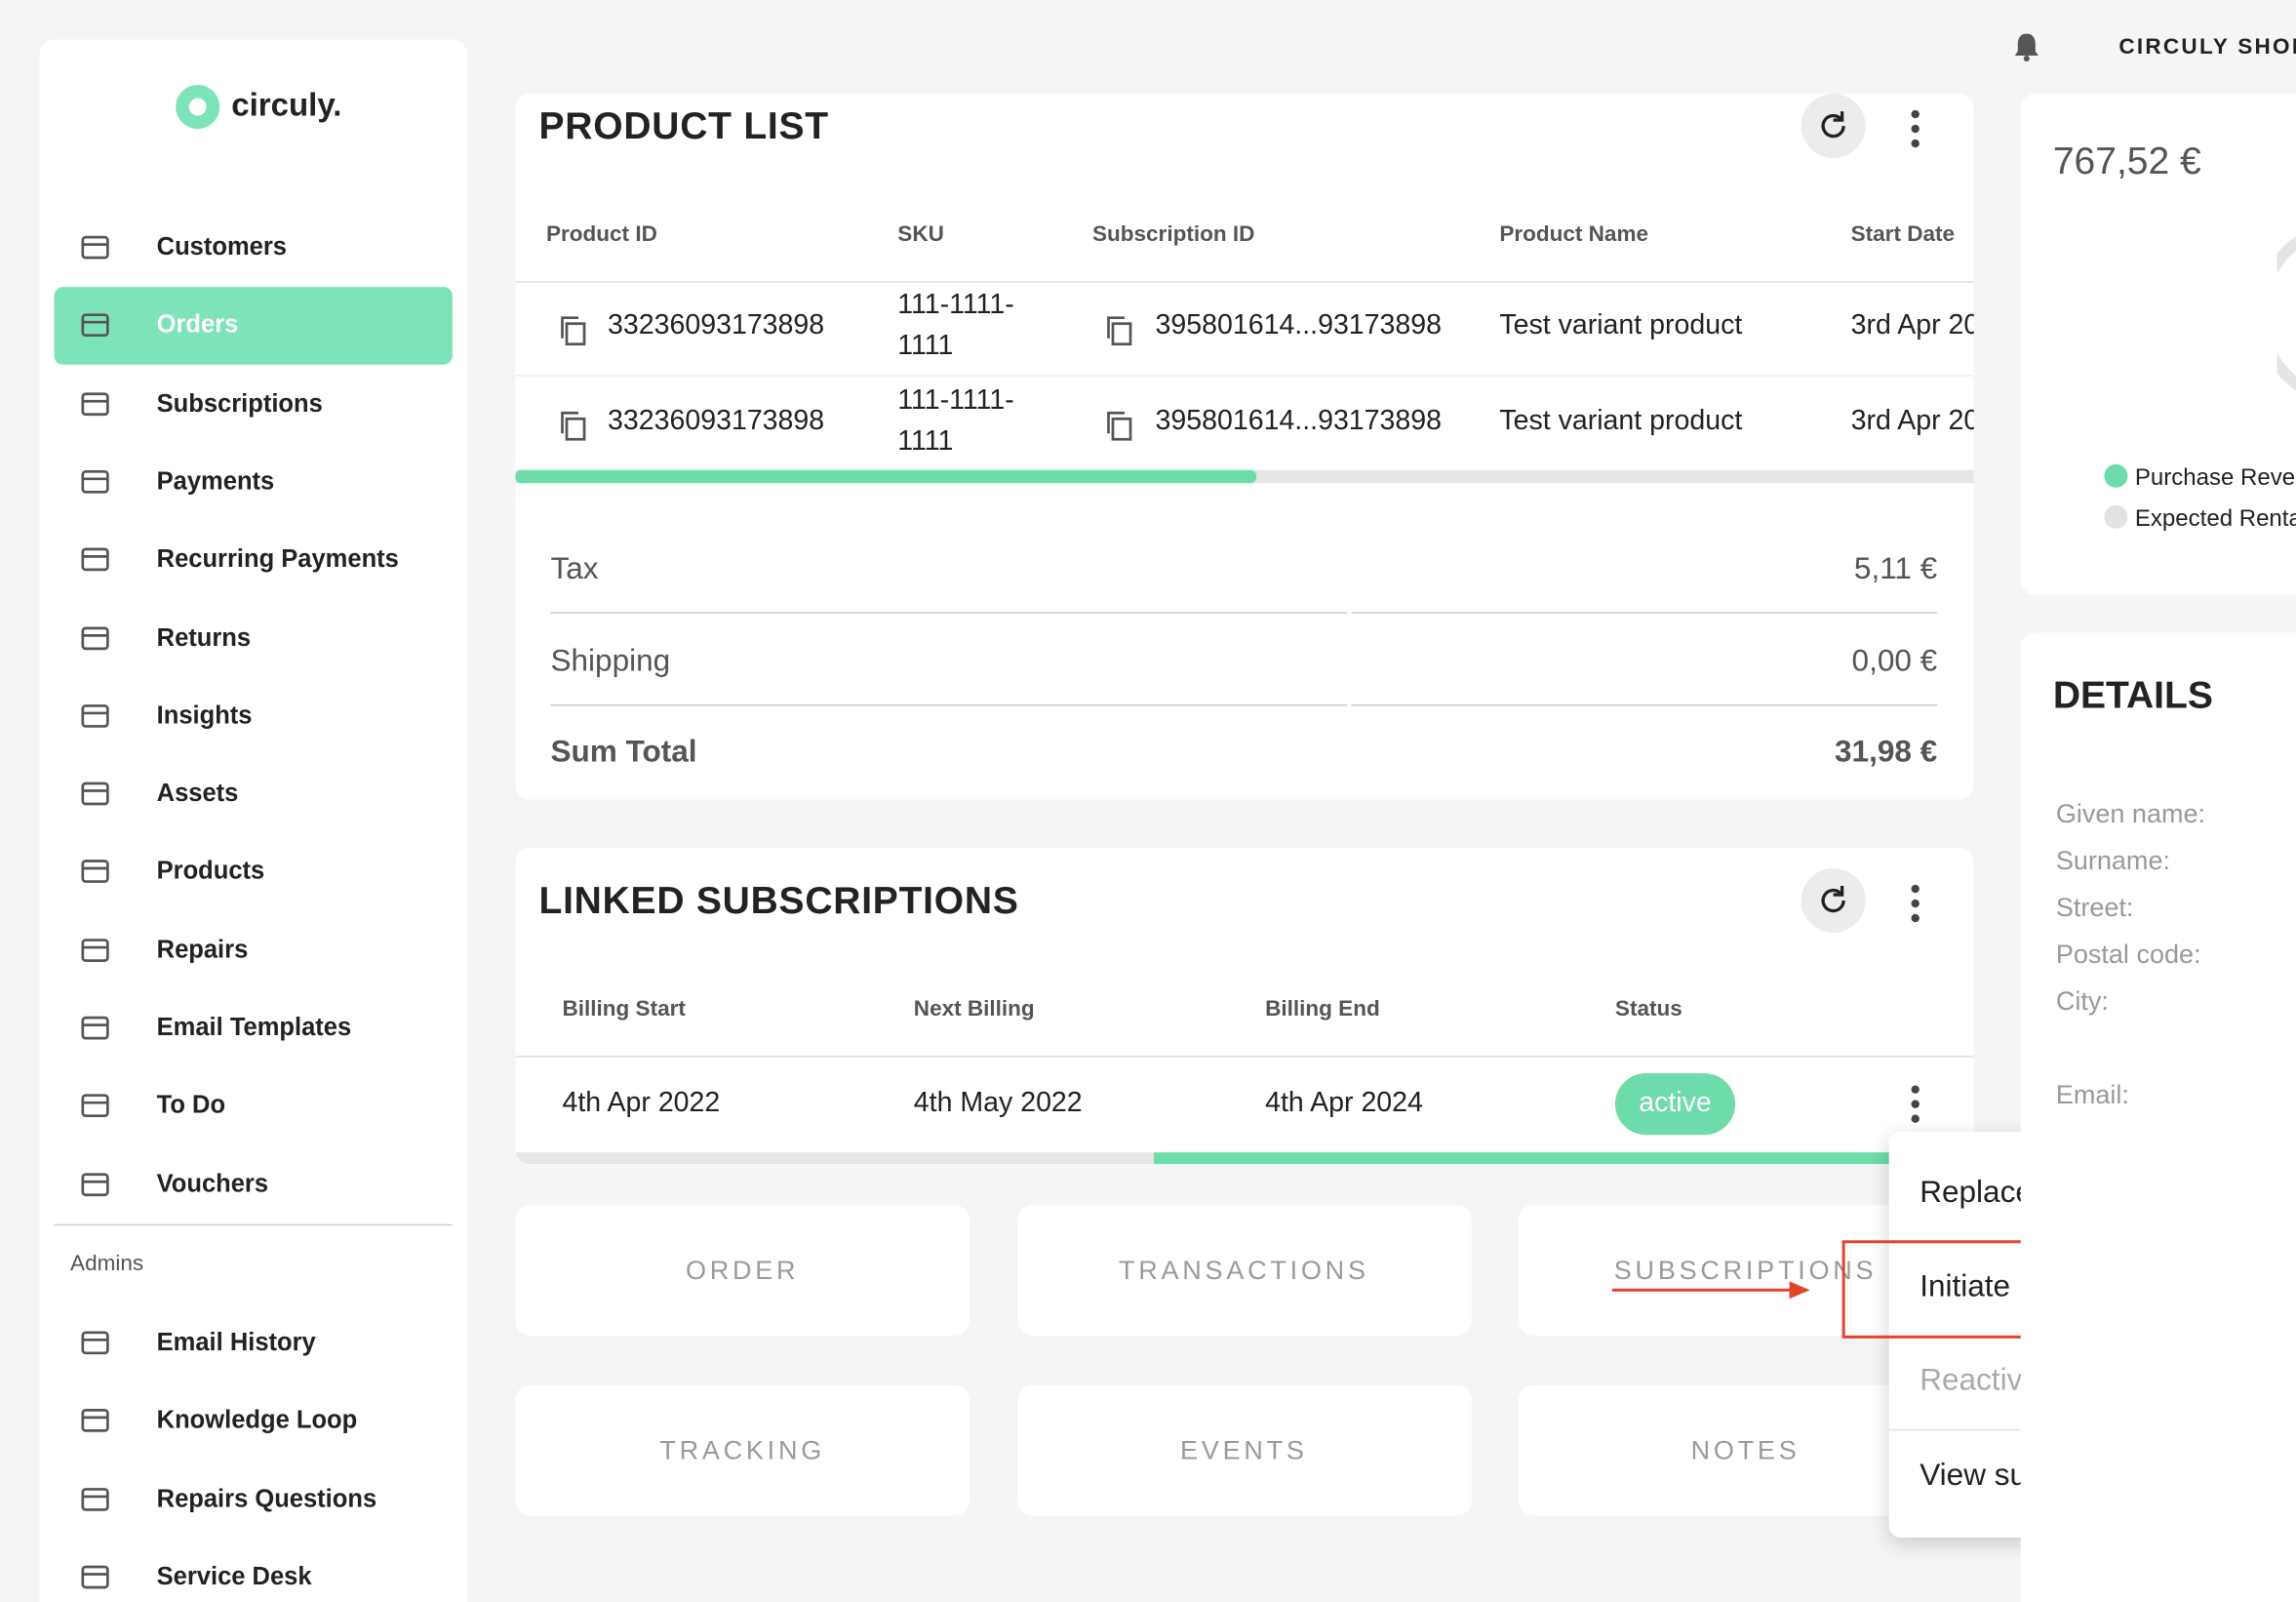  I want to click on tab-label: ORDER, so click(742, 1271).